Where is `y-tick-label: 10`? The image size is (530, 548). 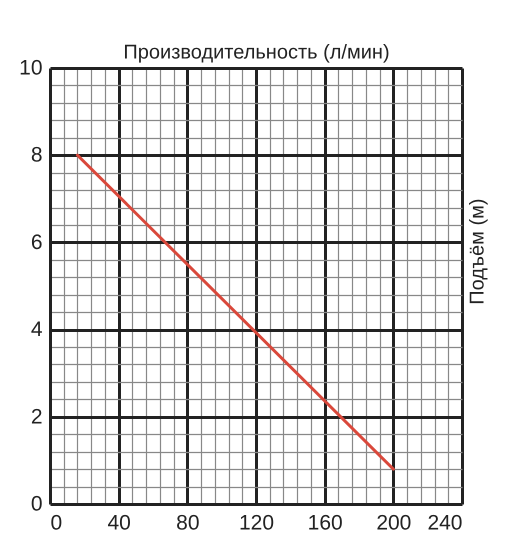
y-tick-label: 10 is located at coordinates (30, 68).